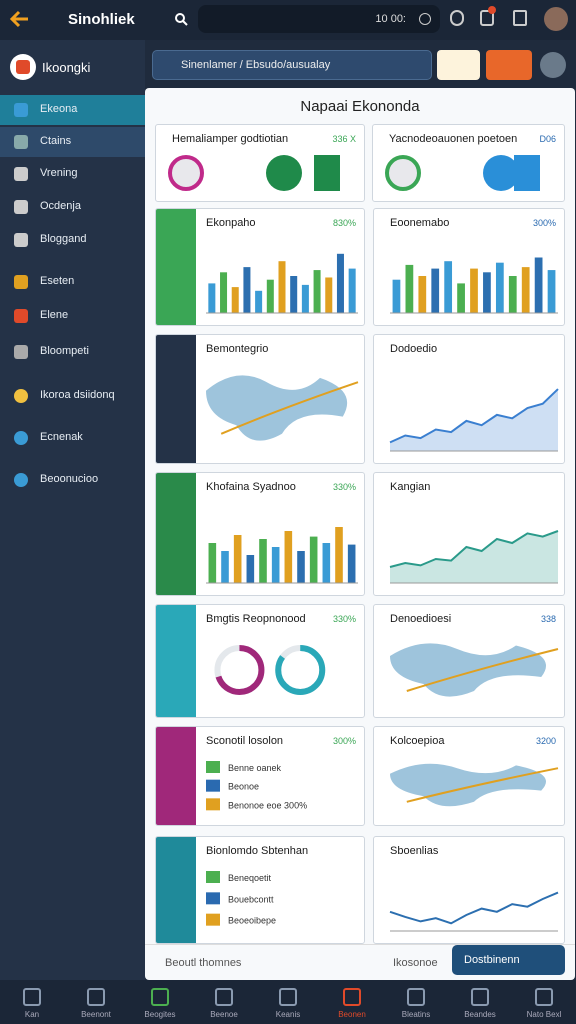 The height and width of the screenshot is (1024, 576). Describe the element at coordinates (72, 352) in the screenshot. I see `sidebar-item: Bloompeti` at that location.